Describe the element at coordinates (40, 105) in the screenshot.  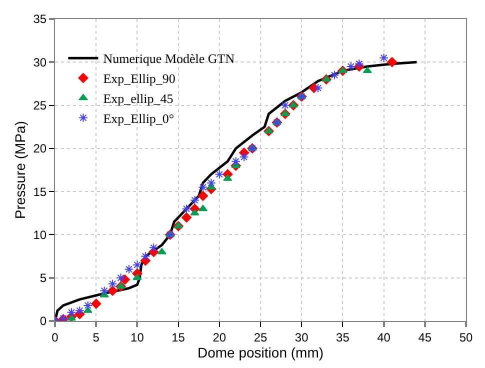
I see `y-tick-label: 25` at that location.